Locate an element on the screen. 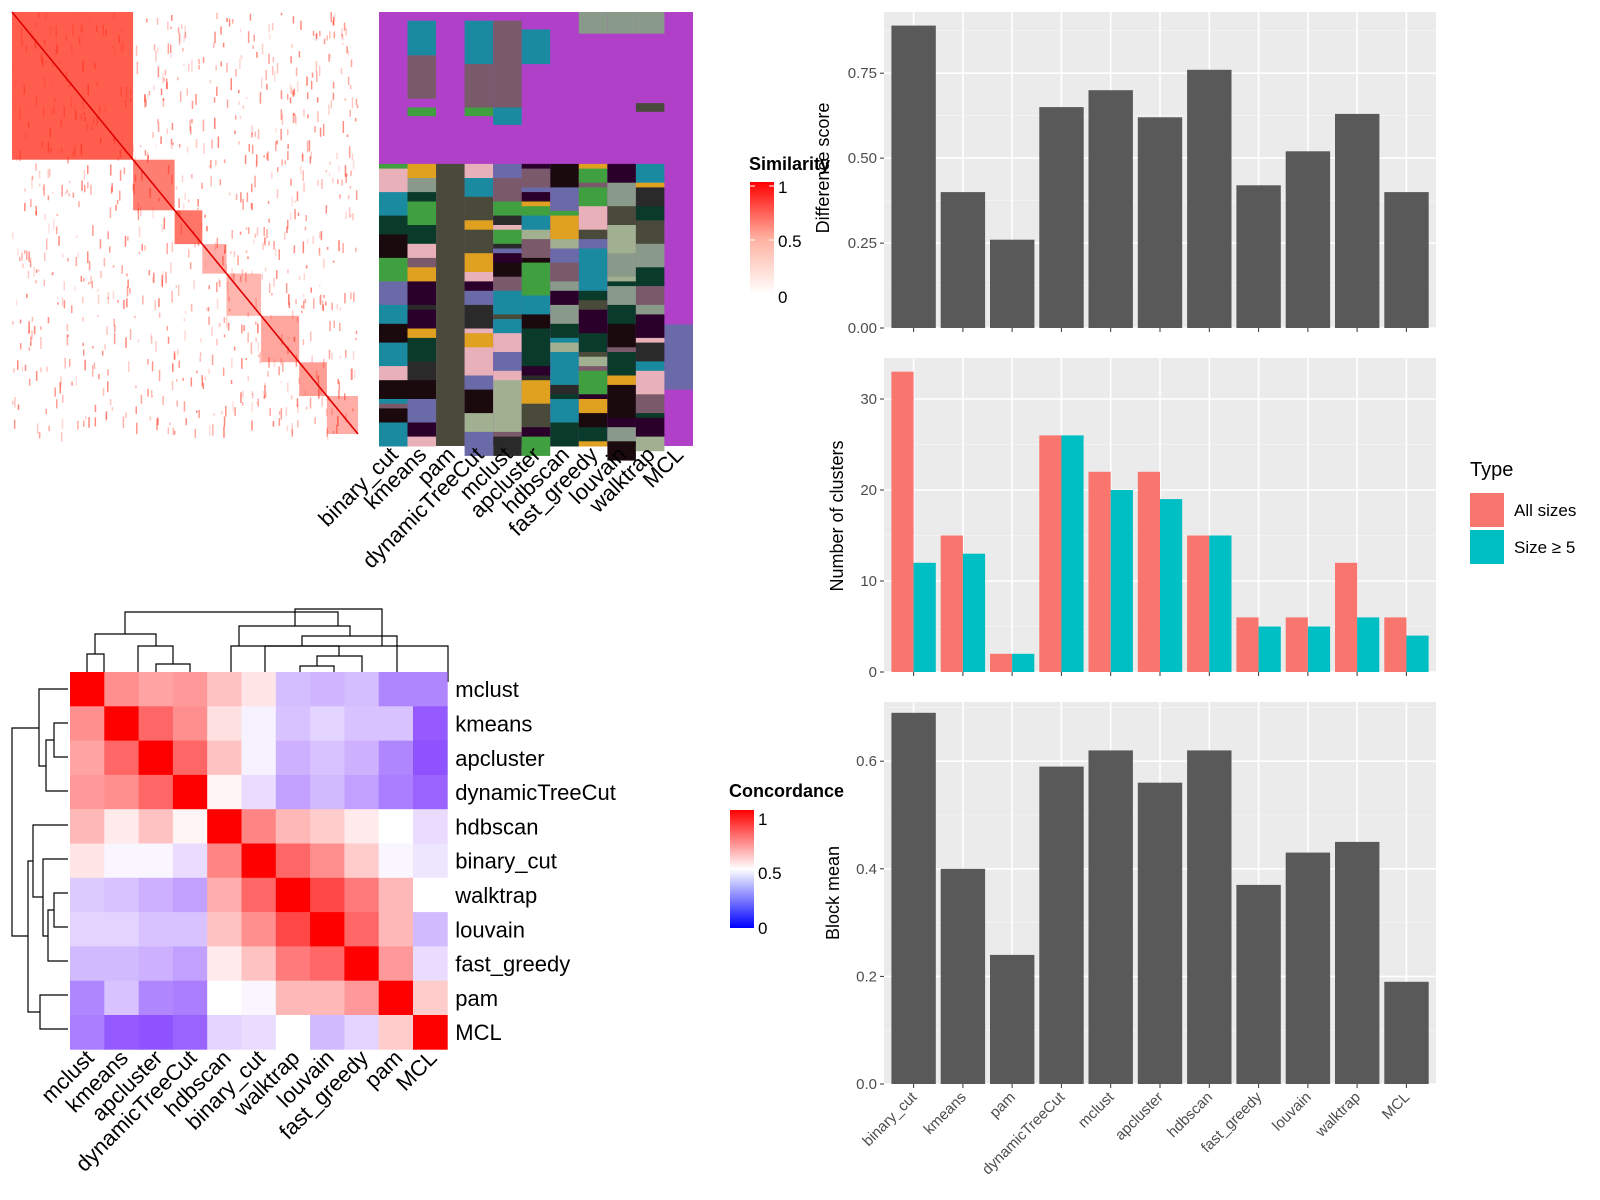 The width and height of the screenshot is (1600, 1200). concordance-tick-0: 0 is located at coordinates (762, 928).